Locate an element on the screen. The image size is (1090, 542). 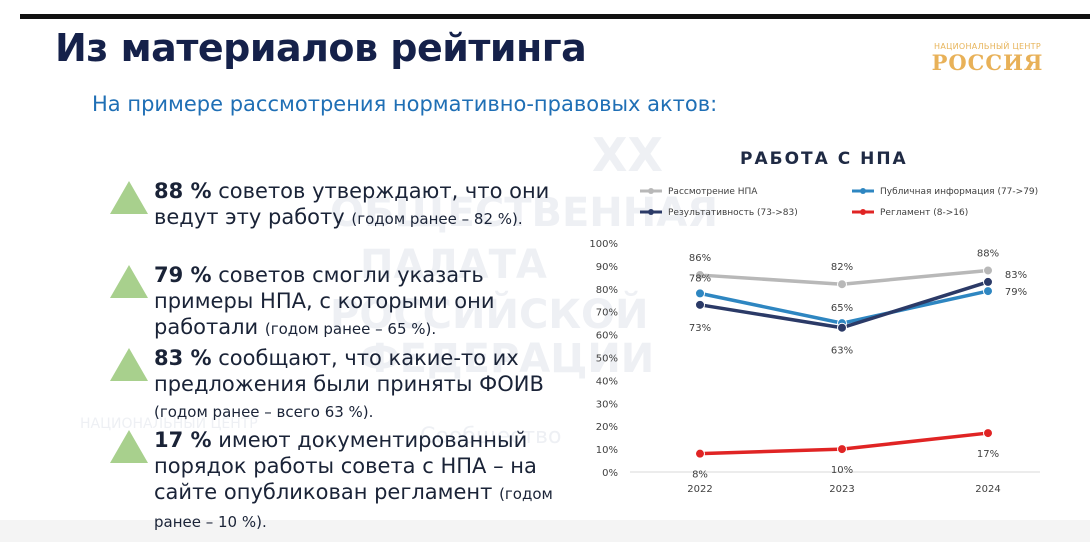
y-tick-label: 40% is located at coordinates (607, 381).